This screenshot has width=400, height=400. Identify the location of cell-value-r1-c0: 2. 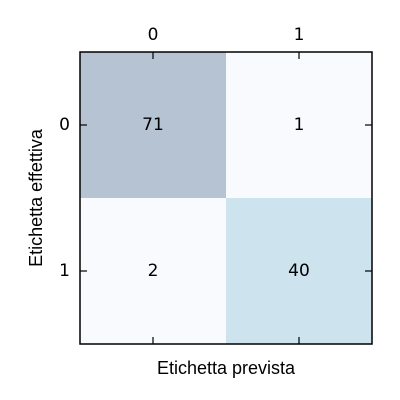
(153, 271).